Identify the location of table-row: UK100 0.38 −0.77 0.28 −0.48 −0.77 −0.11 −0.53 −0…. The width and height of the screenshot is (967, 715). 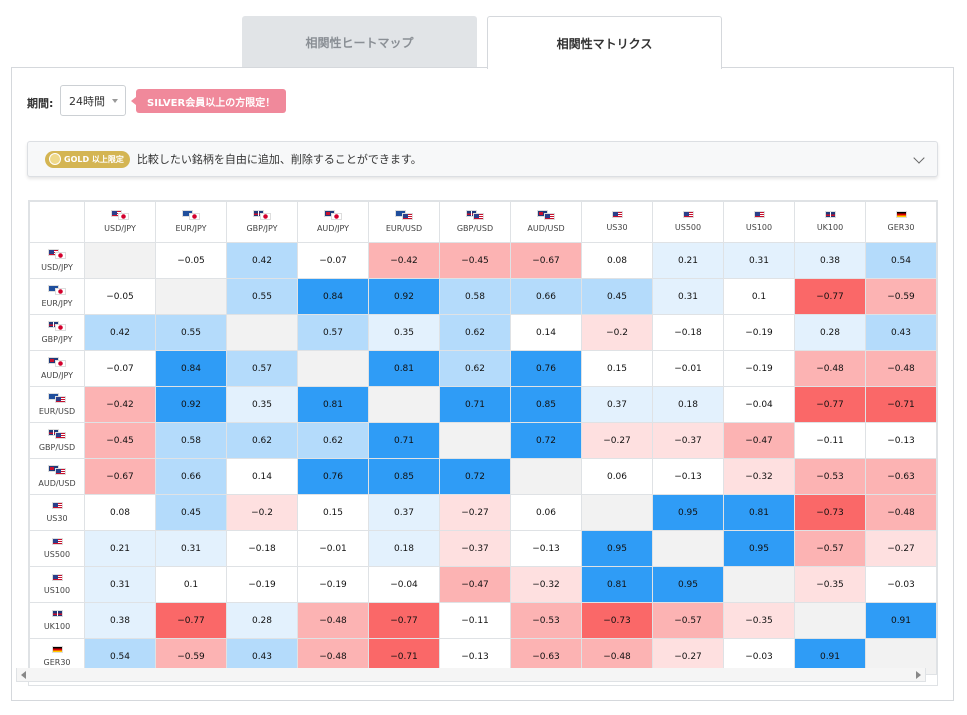
(483, 620).